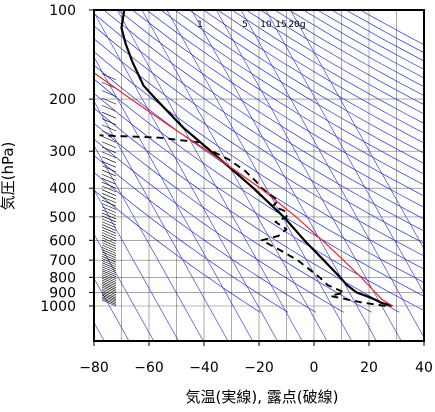  Describe the element at coordinates (200, 25) in the screenshot. I see `mixing-ratio-label: 1` at that location.